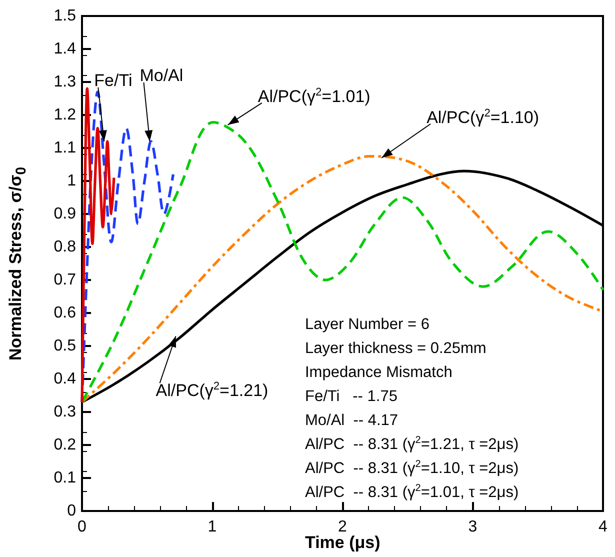 This screenshot has width=615, height=557. I want to click on annotation: Al/PC -- 8.31 (γ$^{2}$=1.21, τ =2μs), so click(412, 443).